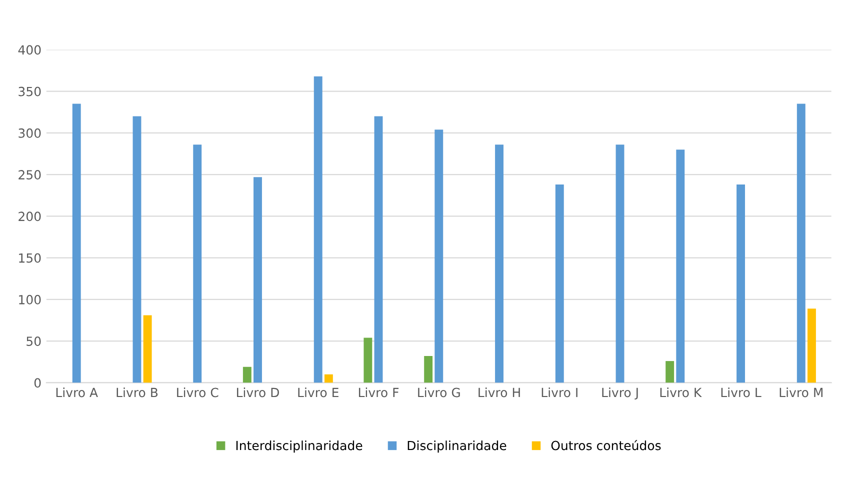 Image resolution: width=844 pixels, height=497 pixels. I want to click on y-tick-label: 200, so click(29, 217).